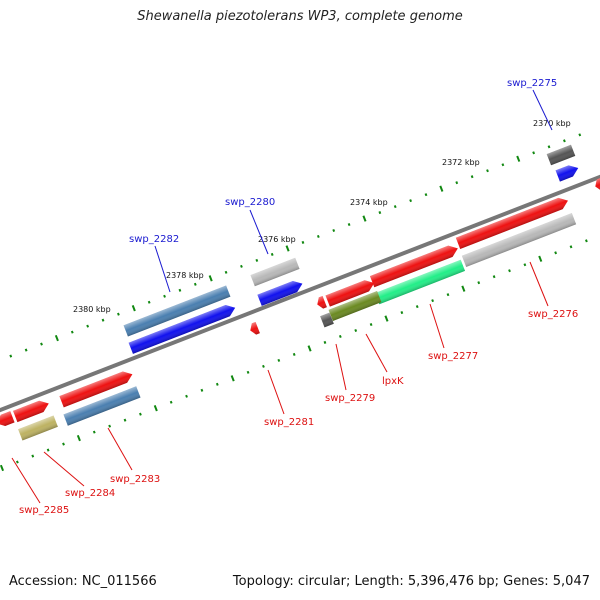 Image resolution: width=600 pixels, height=600 pixels. Describe the element at coordinates (327, 320) in the screenshot. I see `gene-swp-2279c` at that location.